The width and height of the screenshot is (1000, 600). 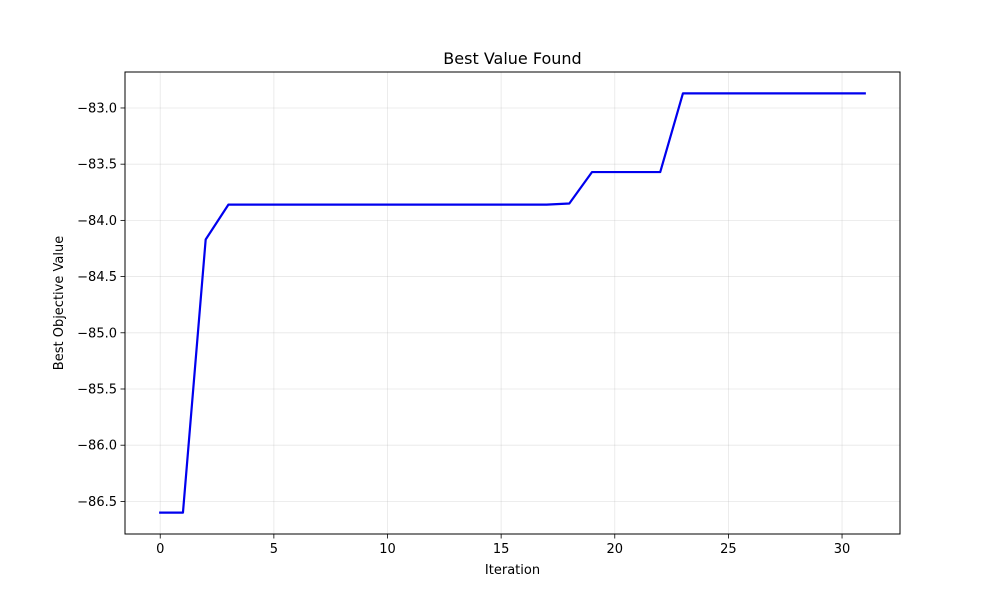 What do you see at coordinates (97, 333) in the screenshot?
I see `y-tick-label: −85.0` at bounding box center [97, 333].